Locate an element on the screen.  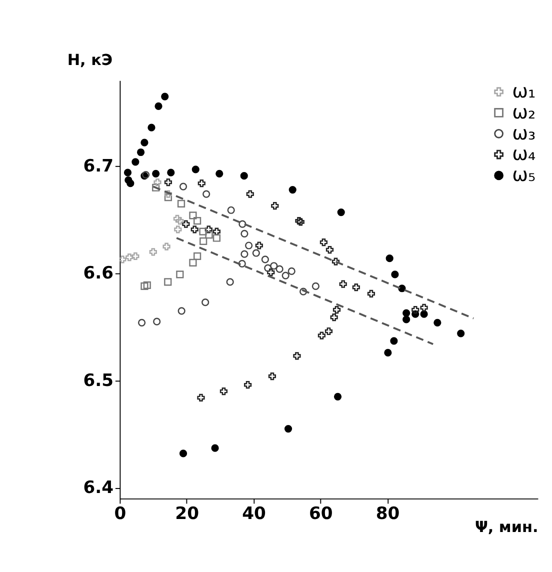
legend-label: ω₃ is located at coordinates (524, 133).